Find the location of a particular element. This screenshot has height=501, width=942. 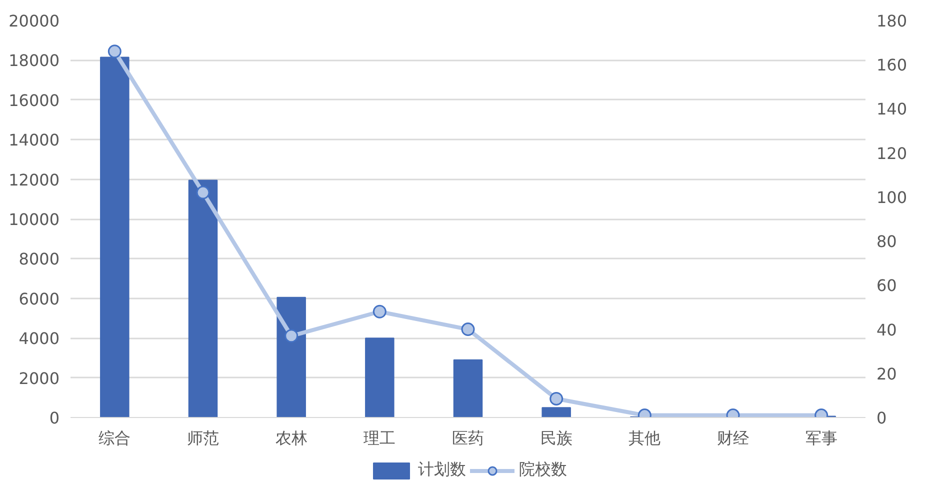

y2-tick-label: 100 is located at coordinates (892, 197).